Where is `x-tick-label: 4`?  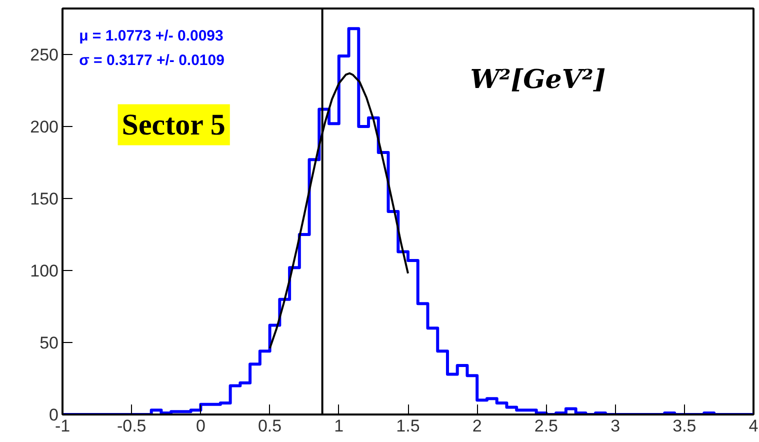 x-tick-label: 4 is located at coordinates (753, 426).